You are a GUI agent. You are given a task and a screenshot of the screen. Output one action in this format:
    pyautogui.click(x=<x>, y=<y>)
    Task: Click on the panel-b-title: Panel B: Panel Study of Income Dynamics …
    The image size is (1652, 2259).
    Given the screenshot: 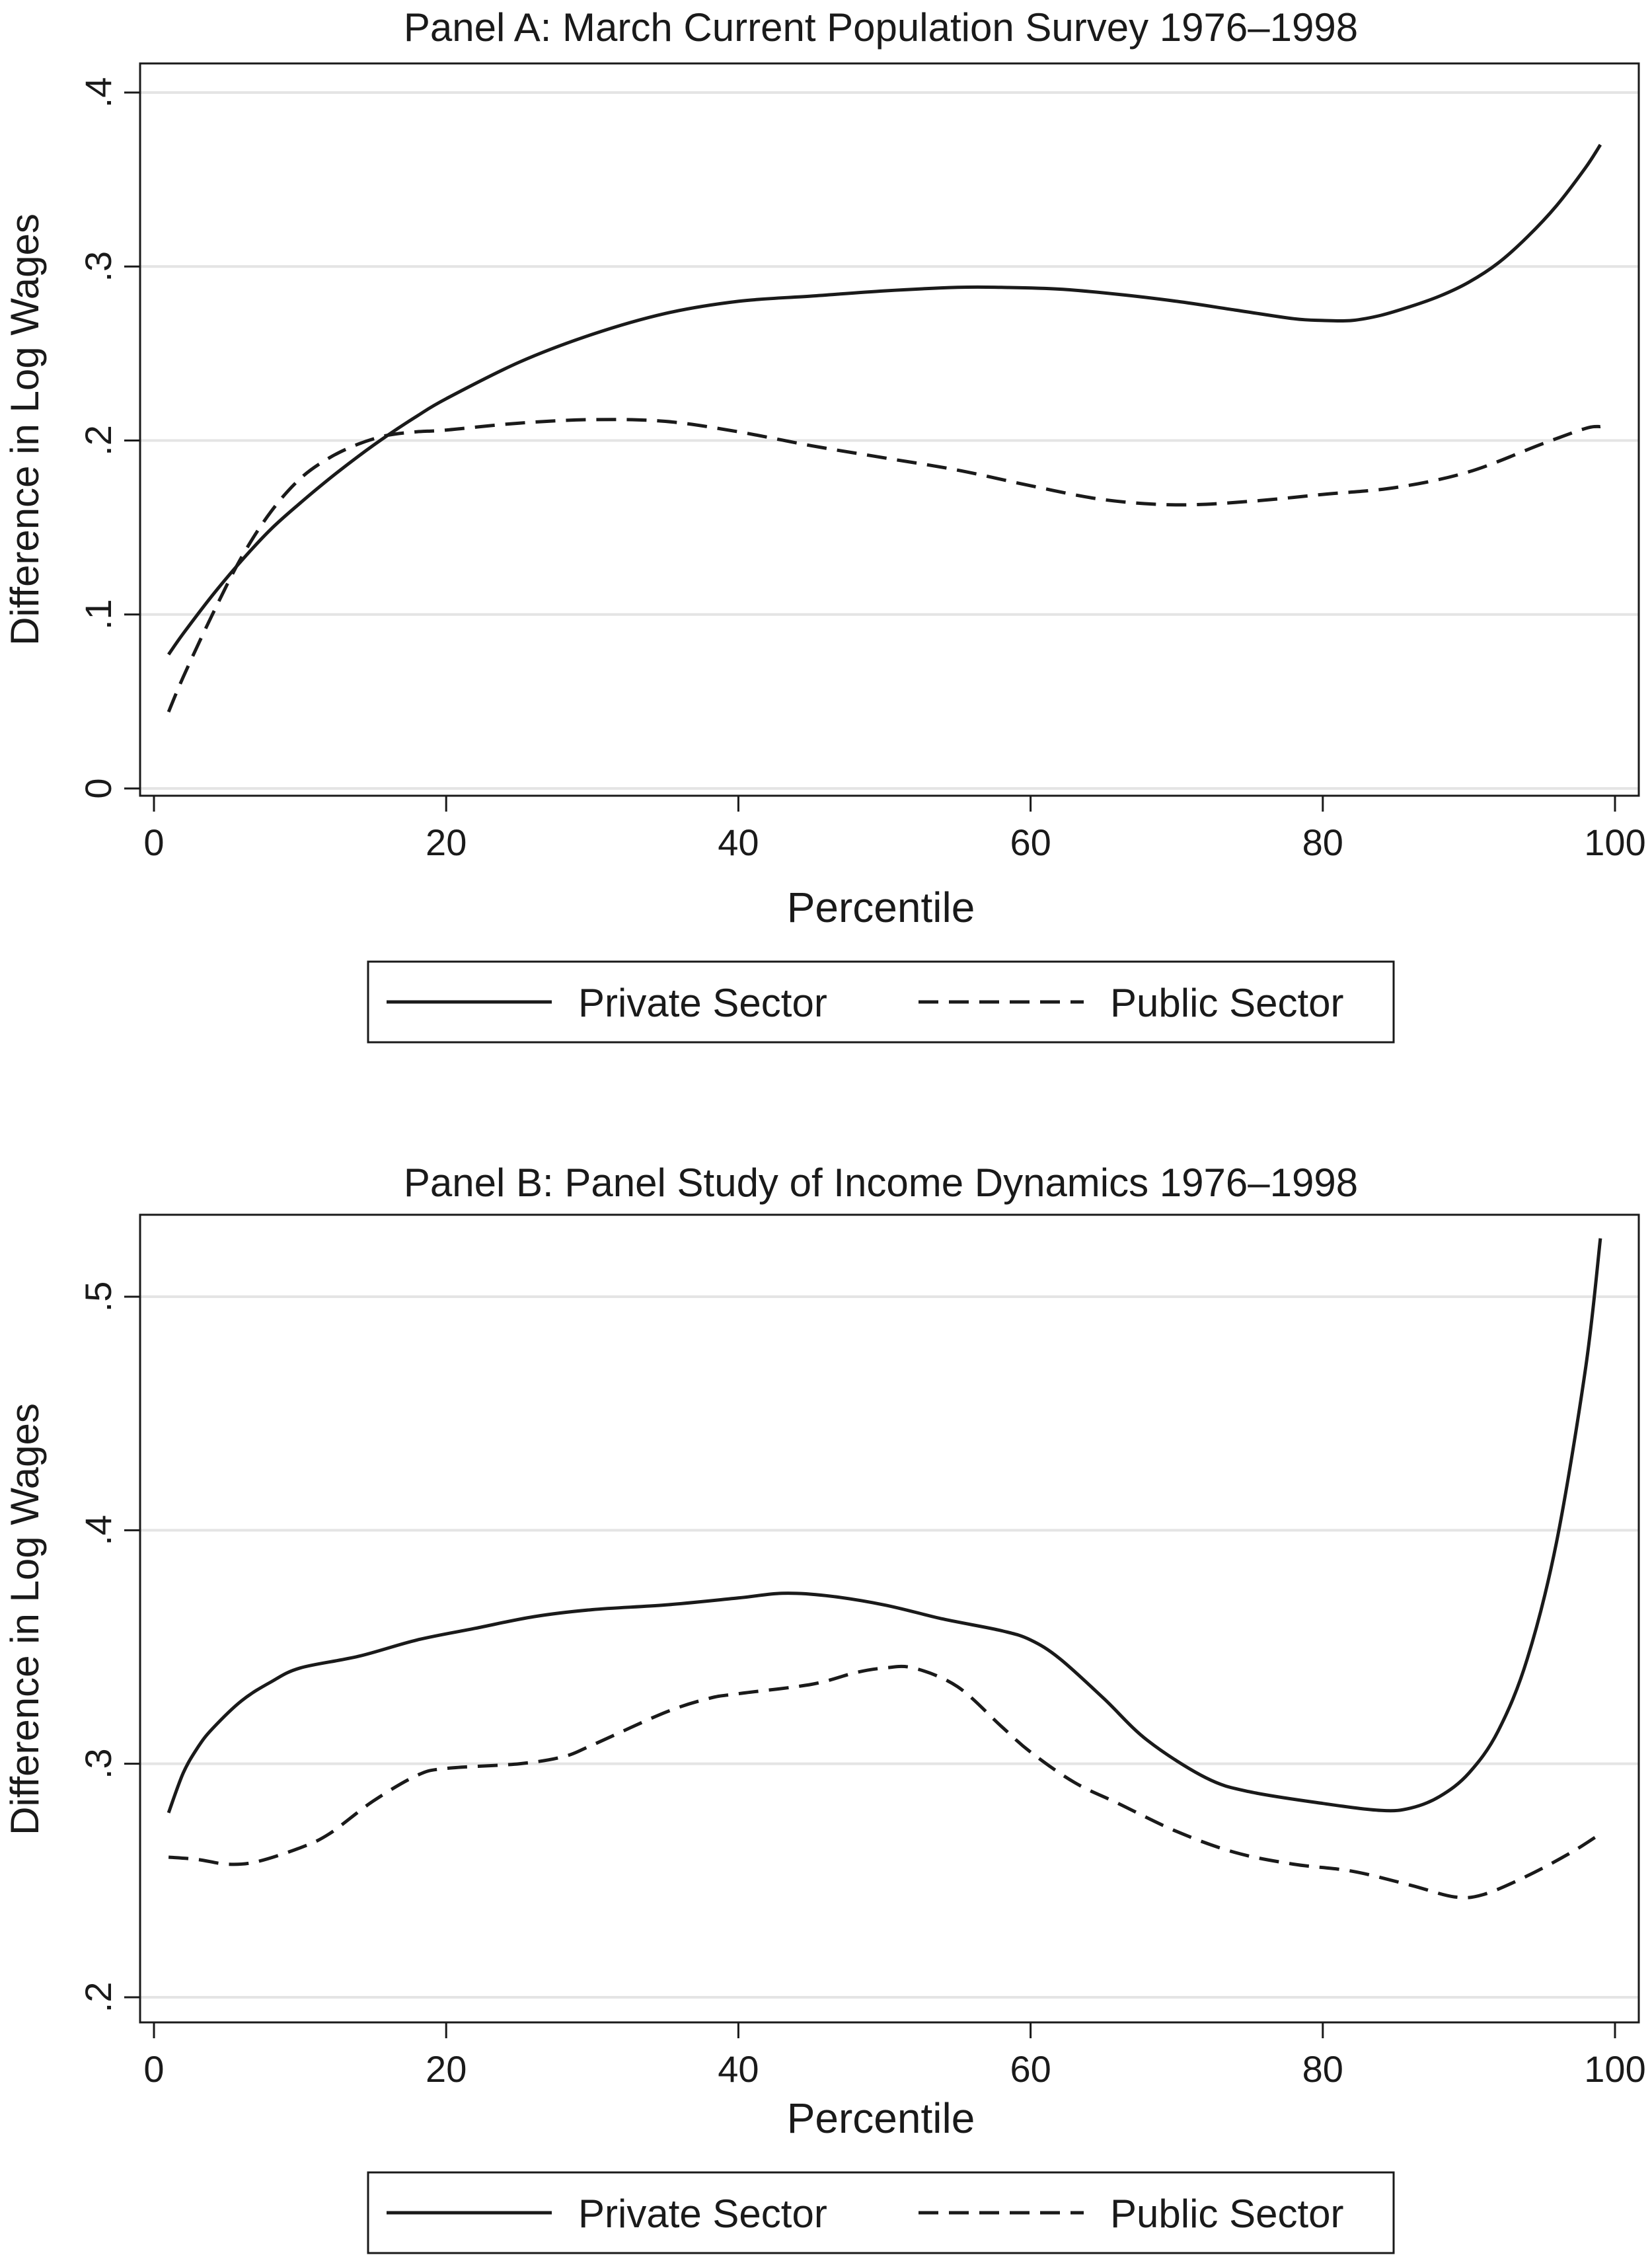 What is the action you would take?
    pyautogui.click(x=881, y=1183)
    